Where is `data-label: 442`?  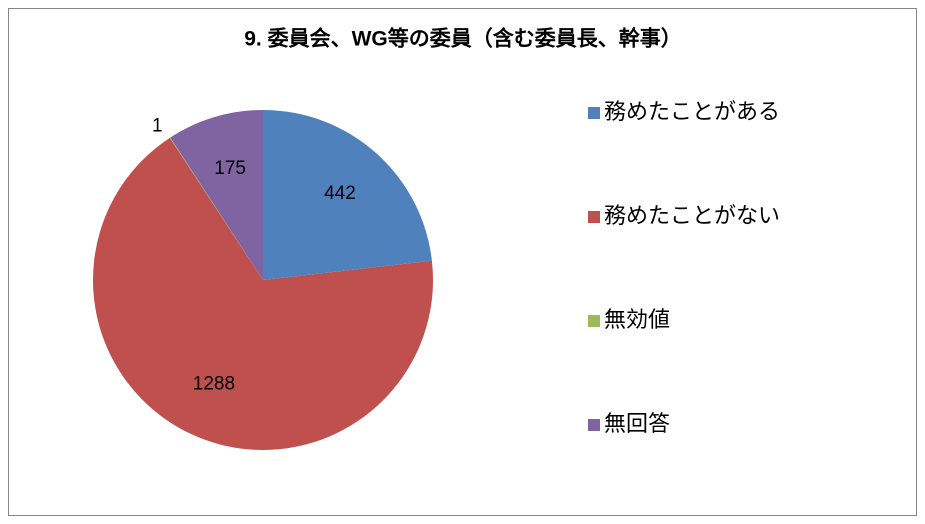
data-label: 442 is located at coordinates (340, 193).